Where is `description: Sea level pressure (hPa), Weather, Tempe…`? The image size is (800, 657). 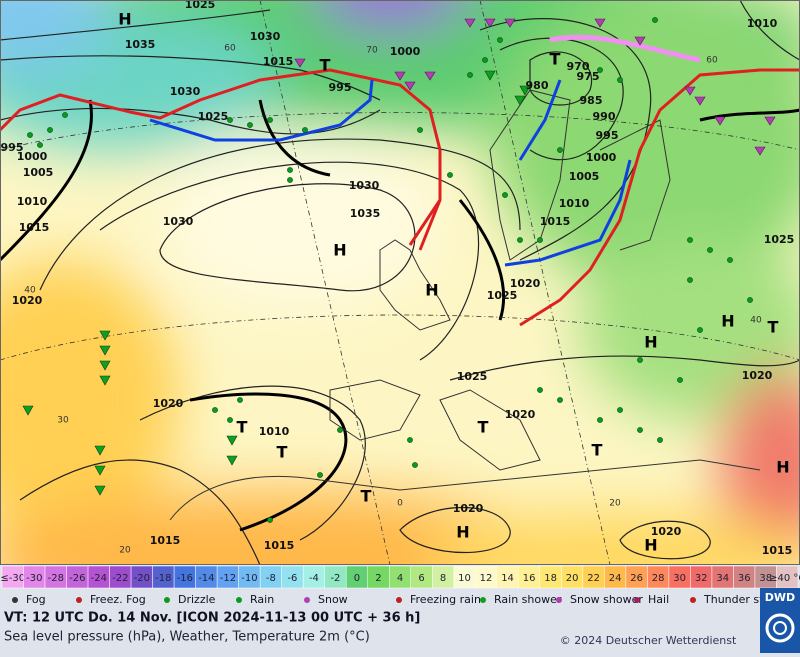 description: Sea level pressure (hPa), Weather, Tempe… is located at coordinates (187, 637).